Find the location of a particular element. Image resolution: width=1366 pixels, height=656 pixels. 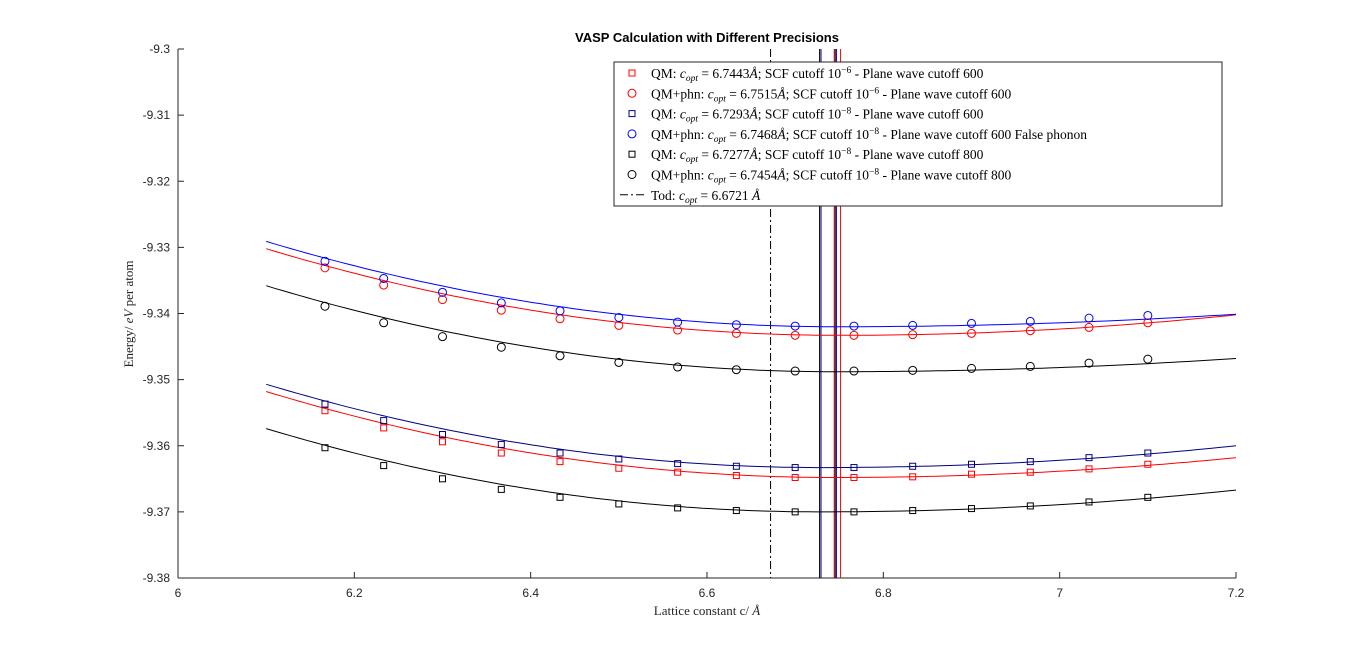

legend-text-eq: = 6.6721 is located at coordinates (724, 195).